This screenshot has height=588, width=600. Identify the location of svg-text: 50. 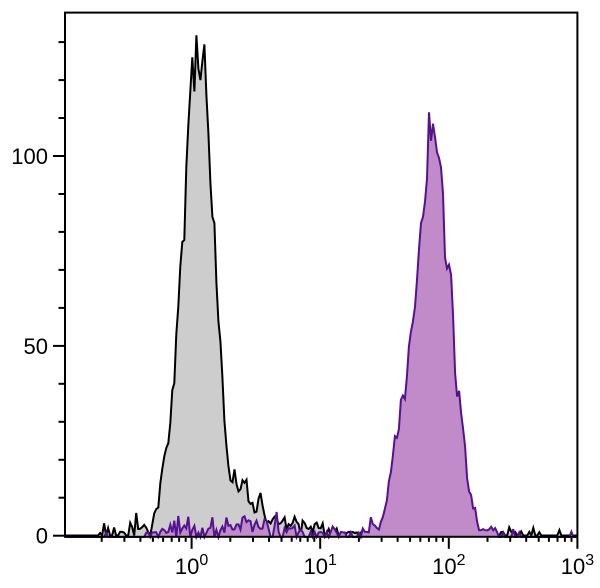
(36, 346).